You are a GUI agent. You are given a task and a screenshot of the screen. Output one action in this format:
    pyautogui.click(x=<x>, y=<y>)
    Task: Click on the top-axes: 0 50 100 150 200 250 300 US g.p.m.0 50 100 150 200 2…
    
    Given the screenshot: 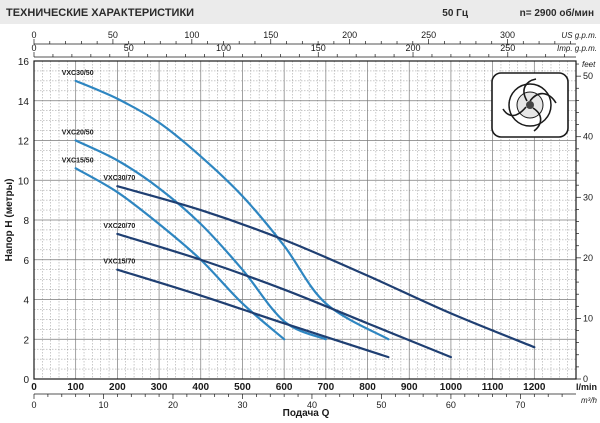 What is the action you would take?
    pyautogui.click(x=314, y=44)
    